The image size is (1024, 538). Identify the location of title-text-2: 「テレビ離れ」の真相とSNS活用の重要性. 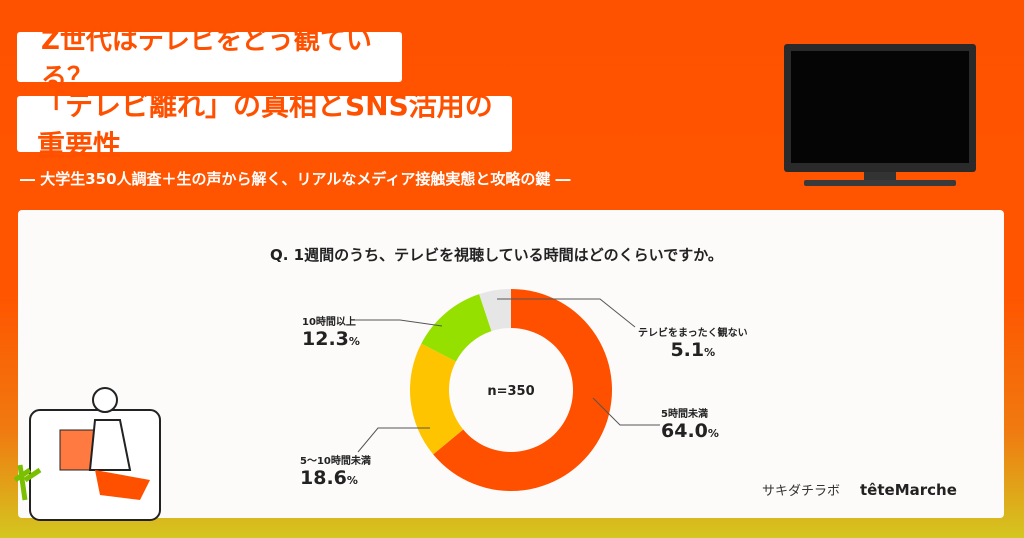
(265, 125).